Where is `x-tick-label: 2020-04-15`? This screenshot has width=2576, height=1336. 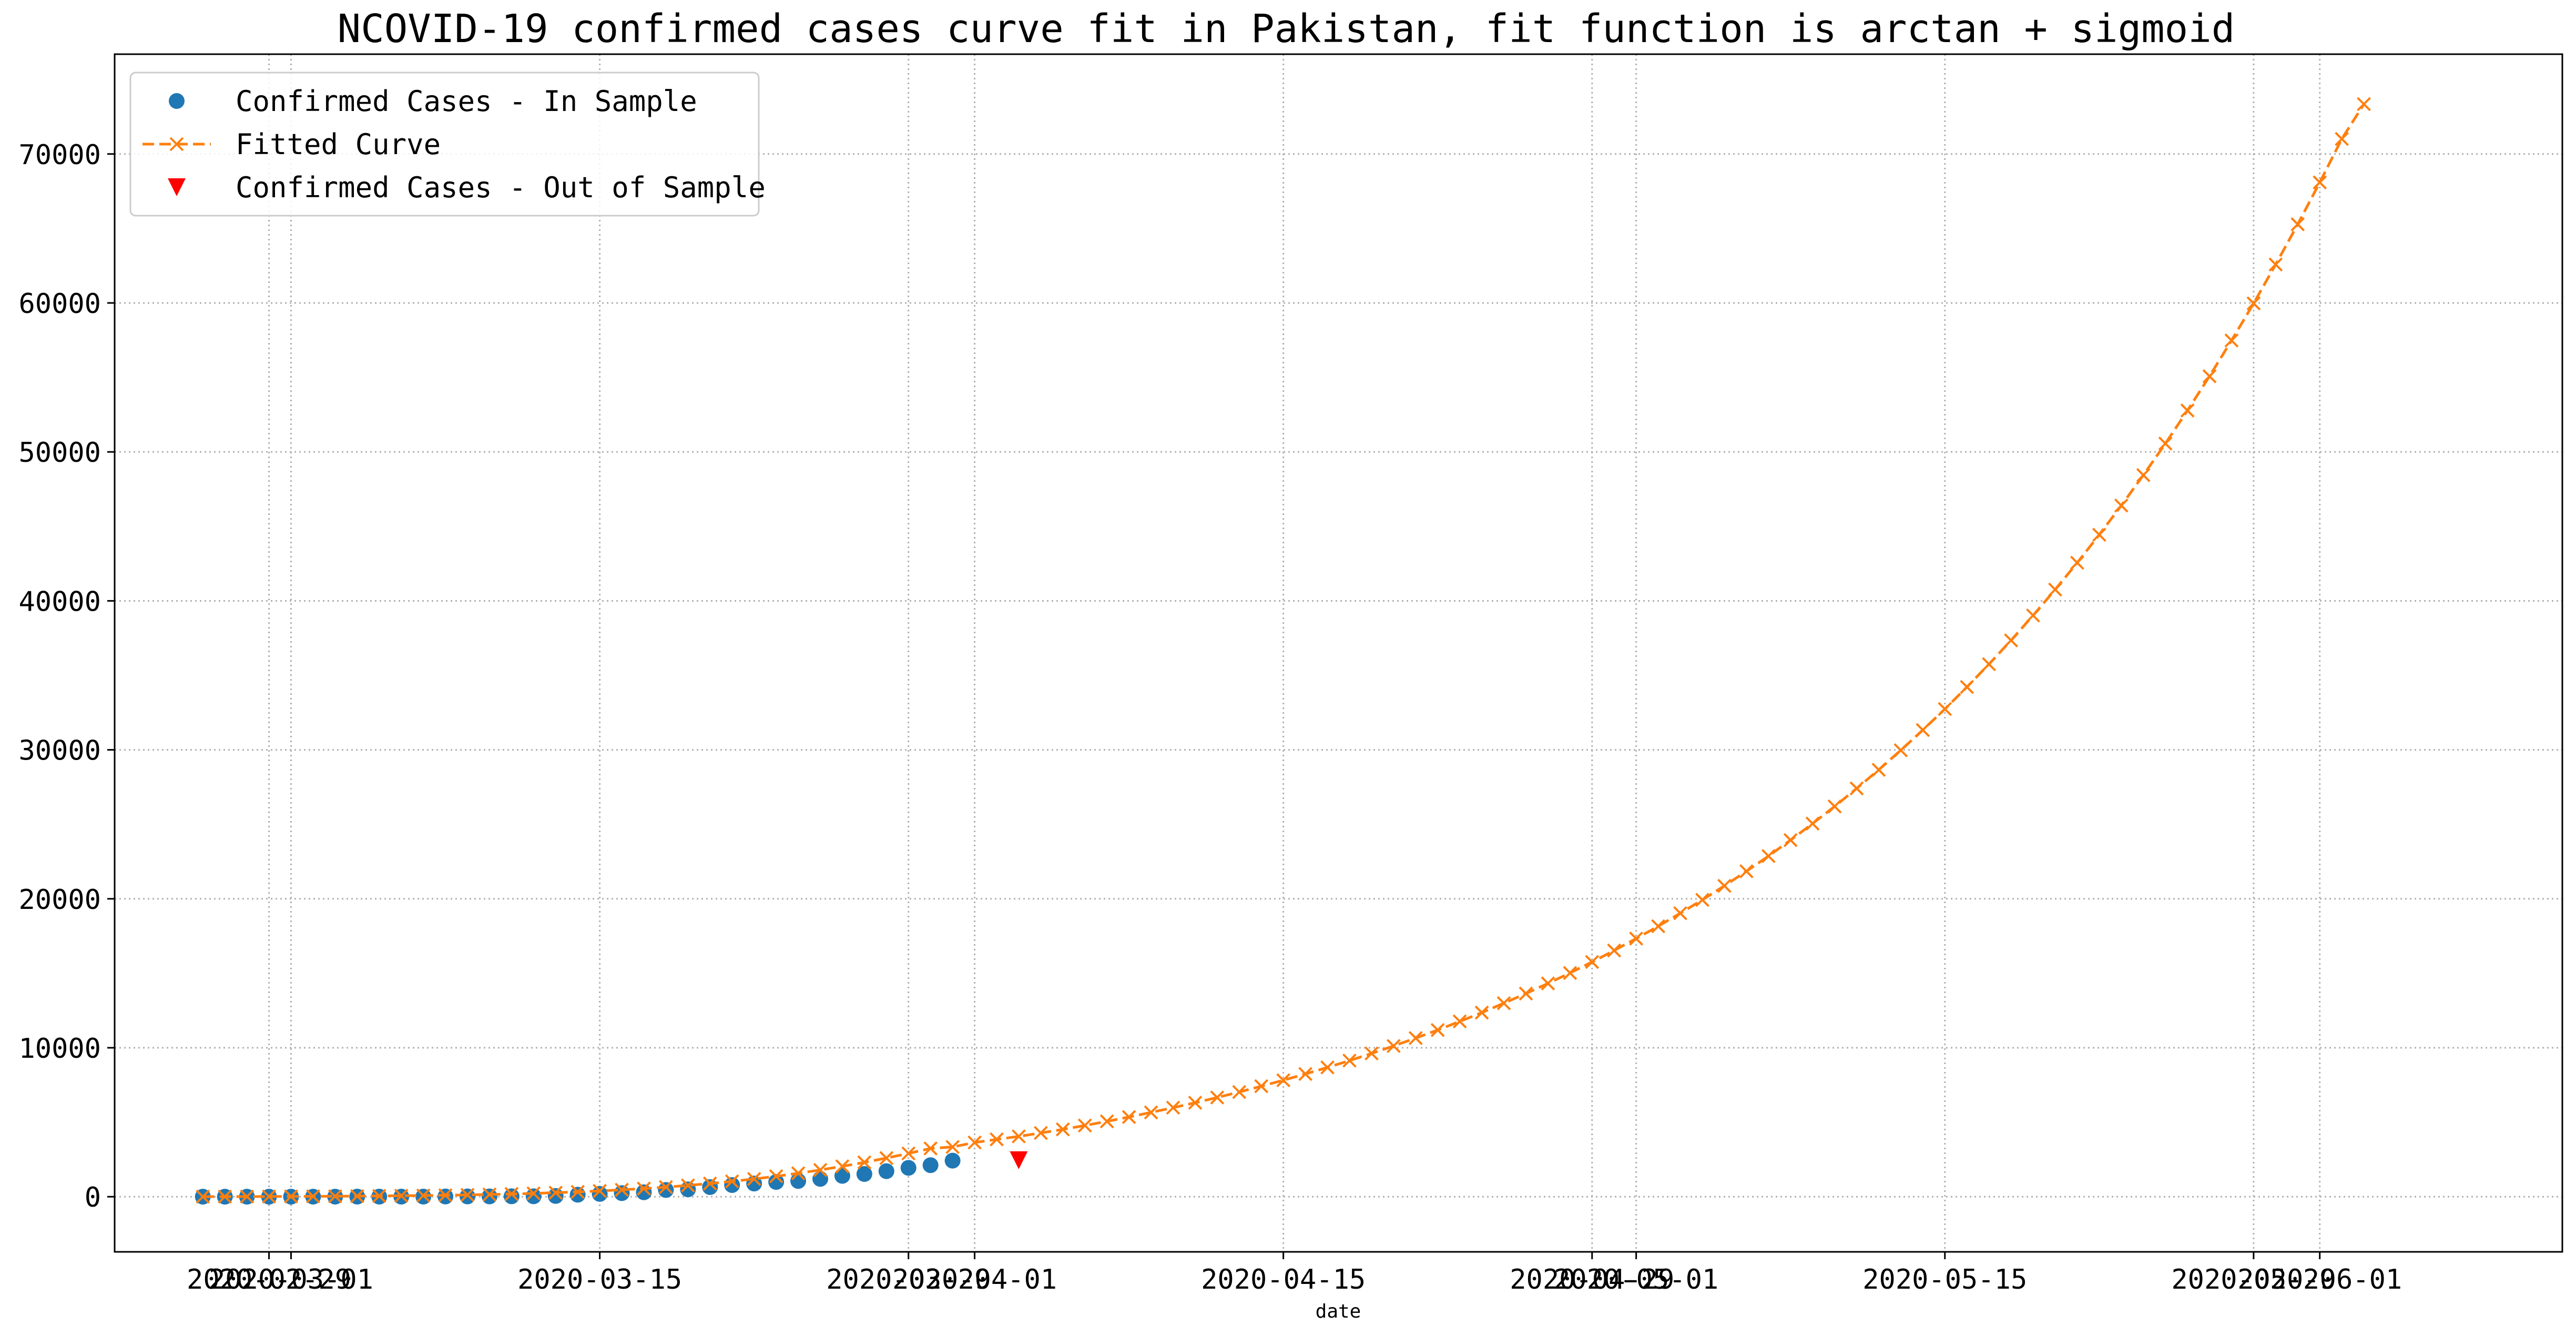 x-tick-label: 2020-04-15 is located at coordinates (1283, 1279).